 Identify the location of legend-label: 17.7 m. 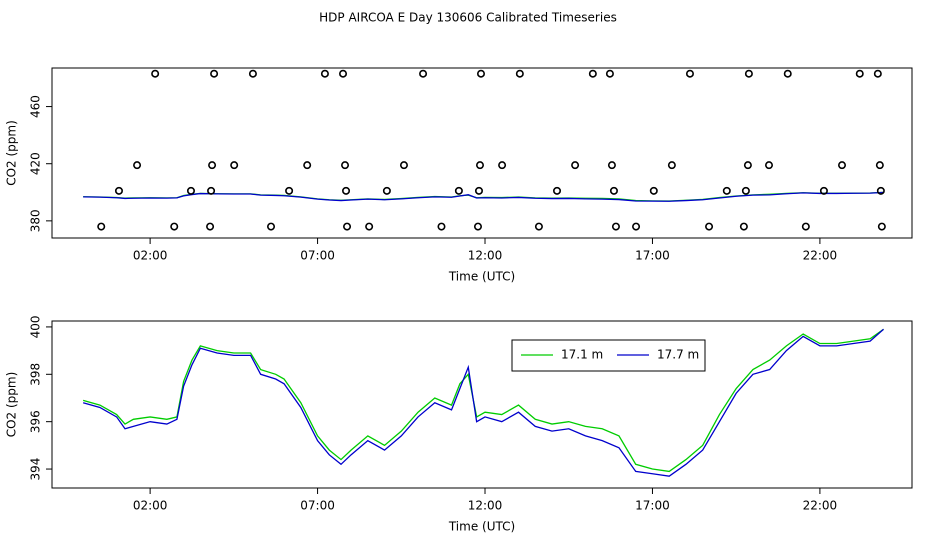
(678, 355).